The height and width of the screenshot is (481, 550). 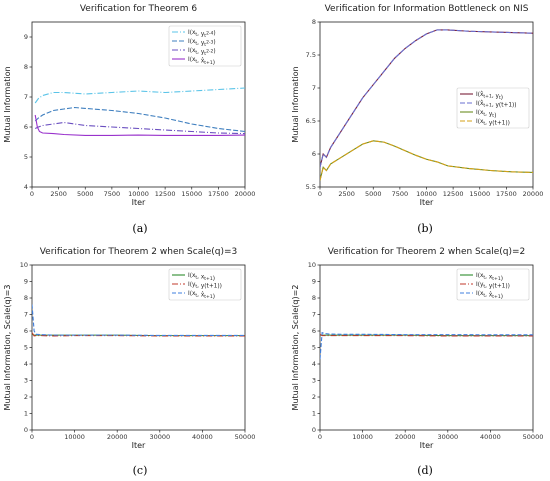 I want to click on panel-caption: (d), so click(x=425, y=470).